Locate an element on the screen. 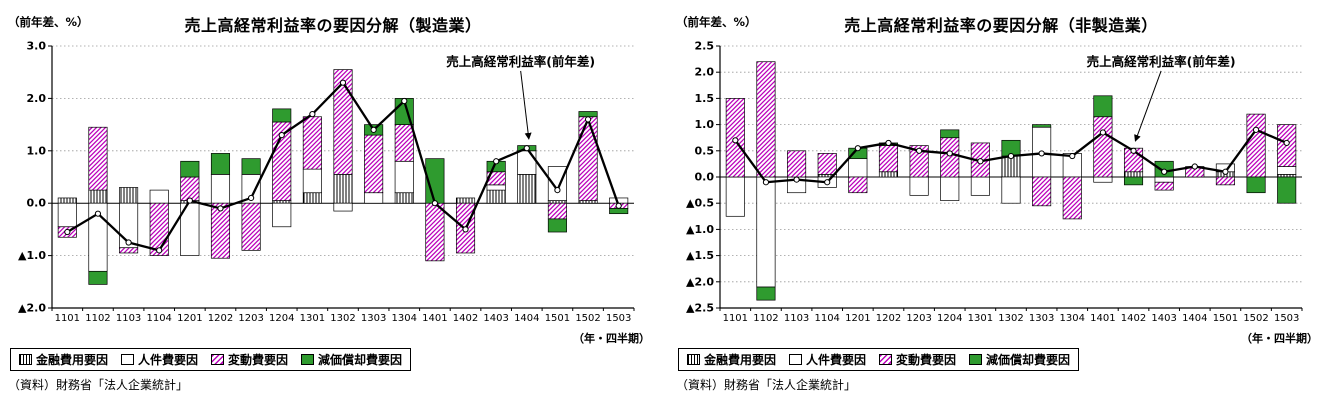 Image resolution: width=1342 pixels, height=420 pixels. panel-header: （前年差、%） 売上高経常利益率の要因分解（製造業） is located at coordinates (333, 21).